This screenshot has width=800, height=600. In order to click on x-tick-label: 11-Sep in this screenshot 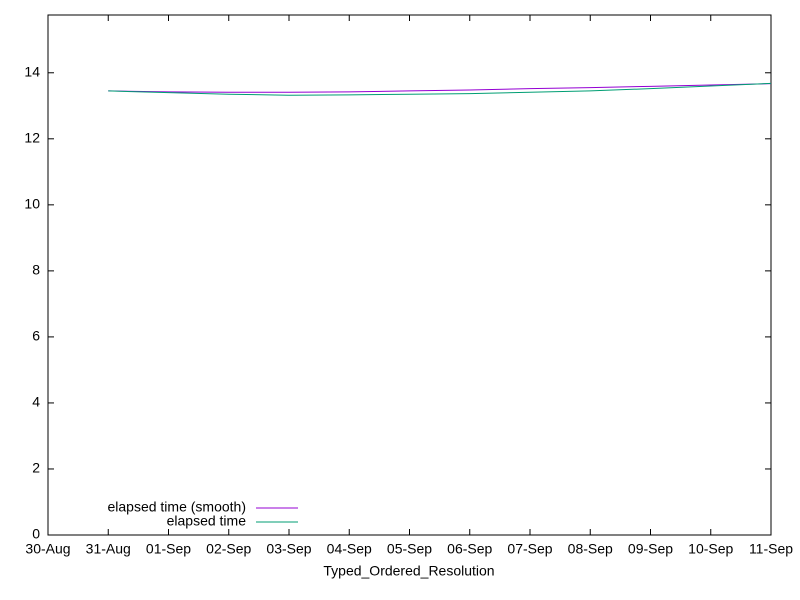, I will do `click(771, 549)`.